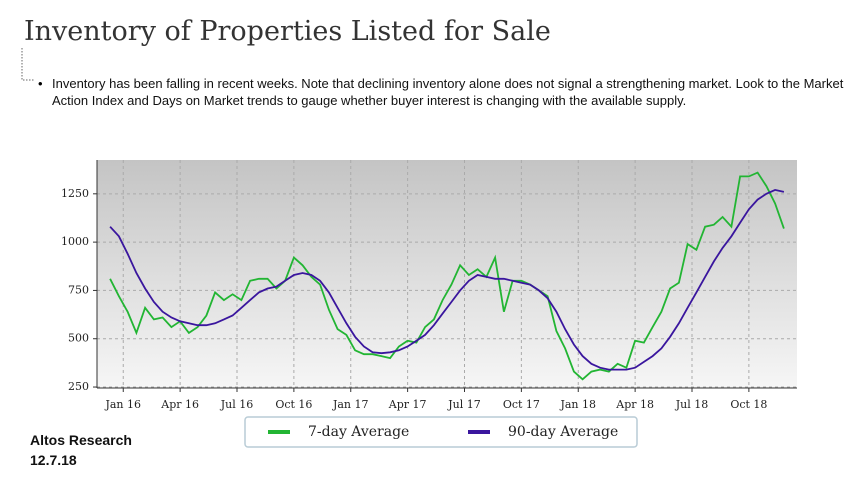 The width and height of the screenshot is (861, 485). What do you see at coordinates (748, 404) in the screenshot?
I see `x-tick-label: Oct 18` at bounding box center [748, 404].